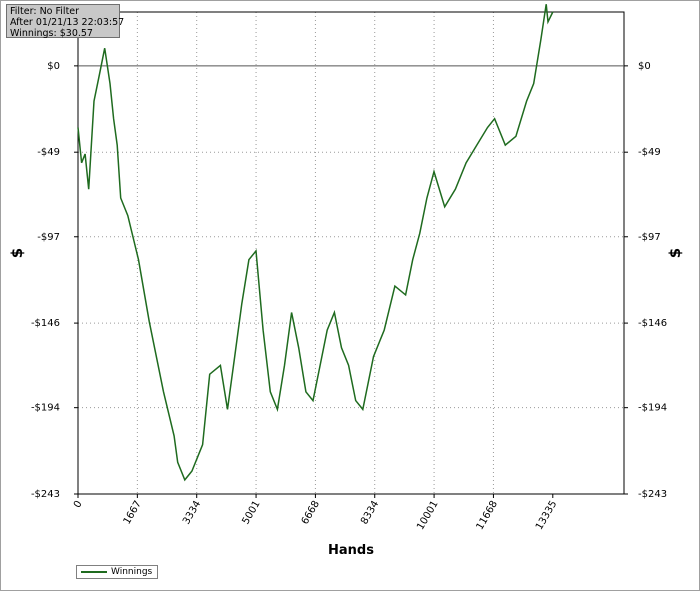 This screenshot has width=700, height=591. I want to click on y-tick-label-right: -$97, so click(649, 237).